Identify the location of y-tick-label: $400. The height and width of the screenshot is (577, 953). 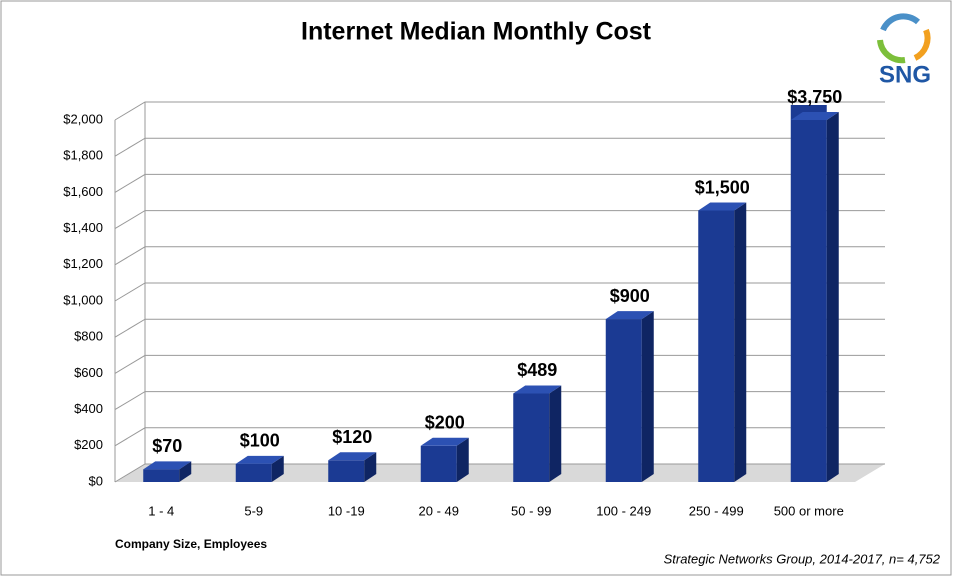
(88, 408).